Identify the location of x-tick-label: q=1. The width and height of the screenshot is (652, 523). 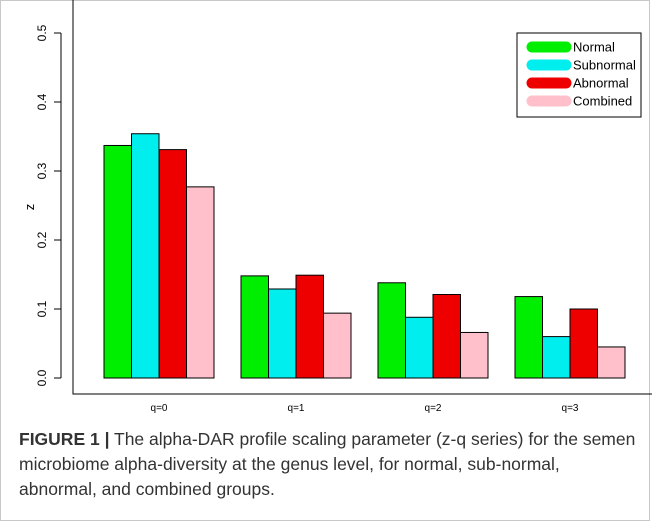
(296, 408).